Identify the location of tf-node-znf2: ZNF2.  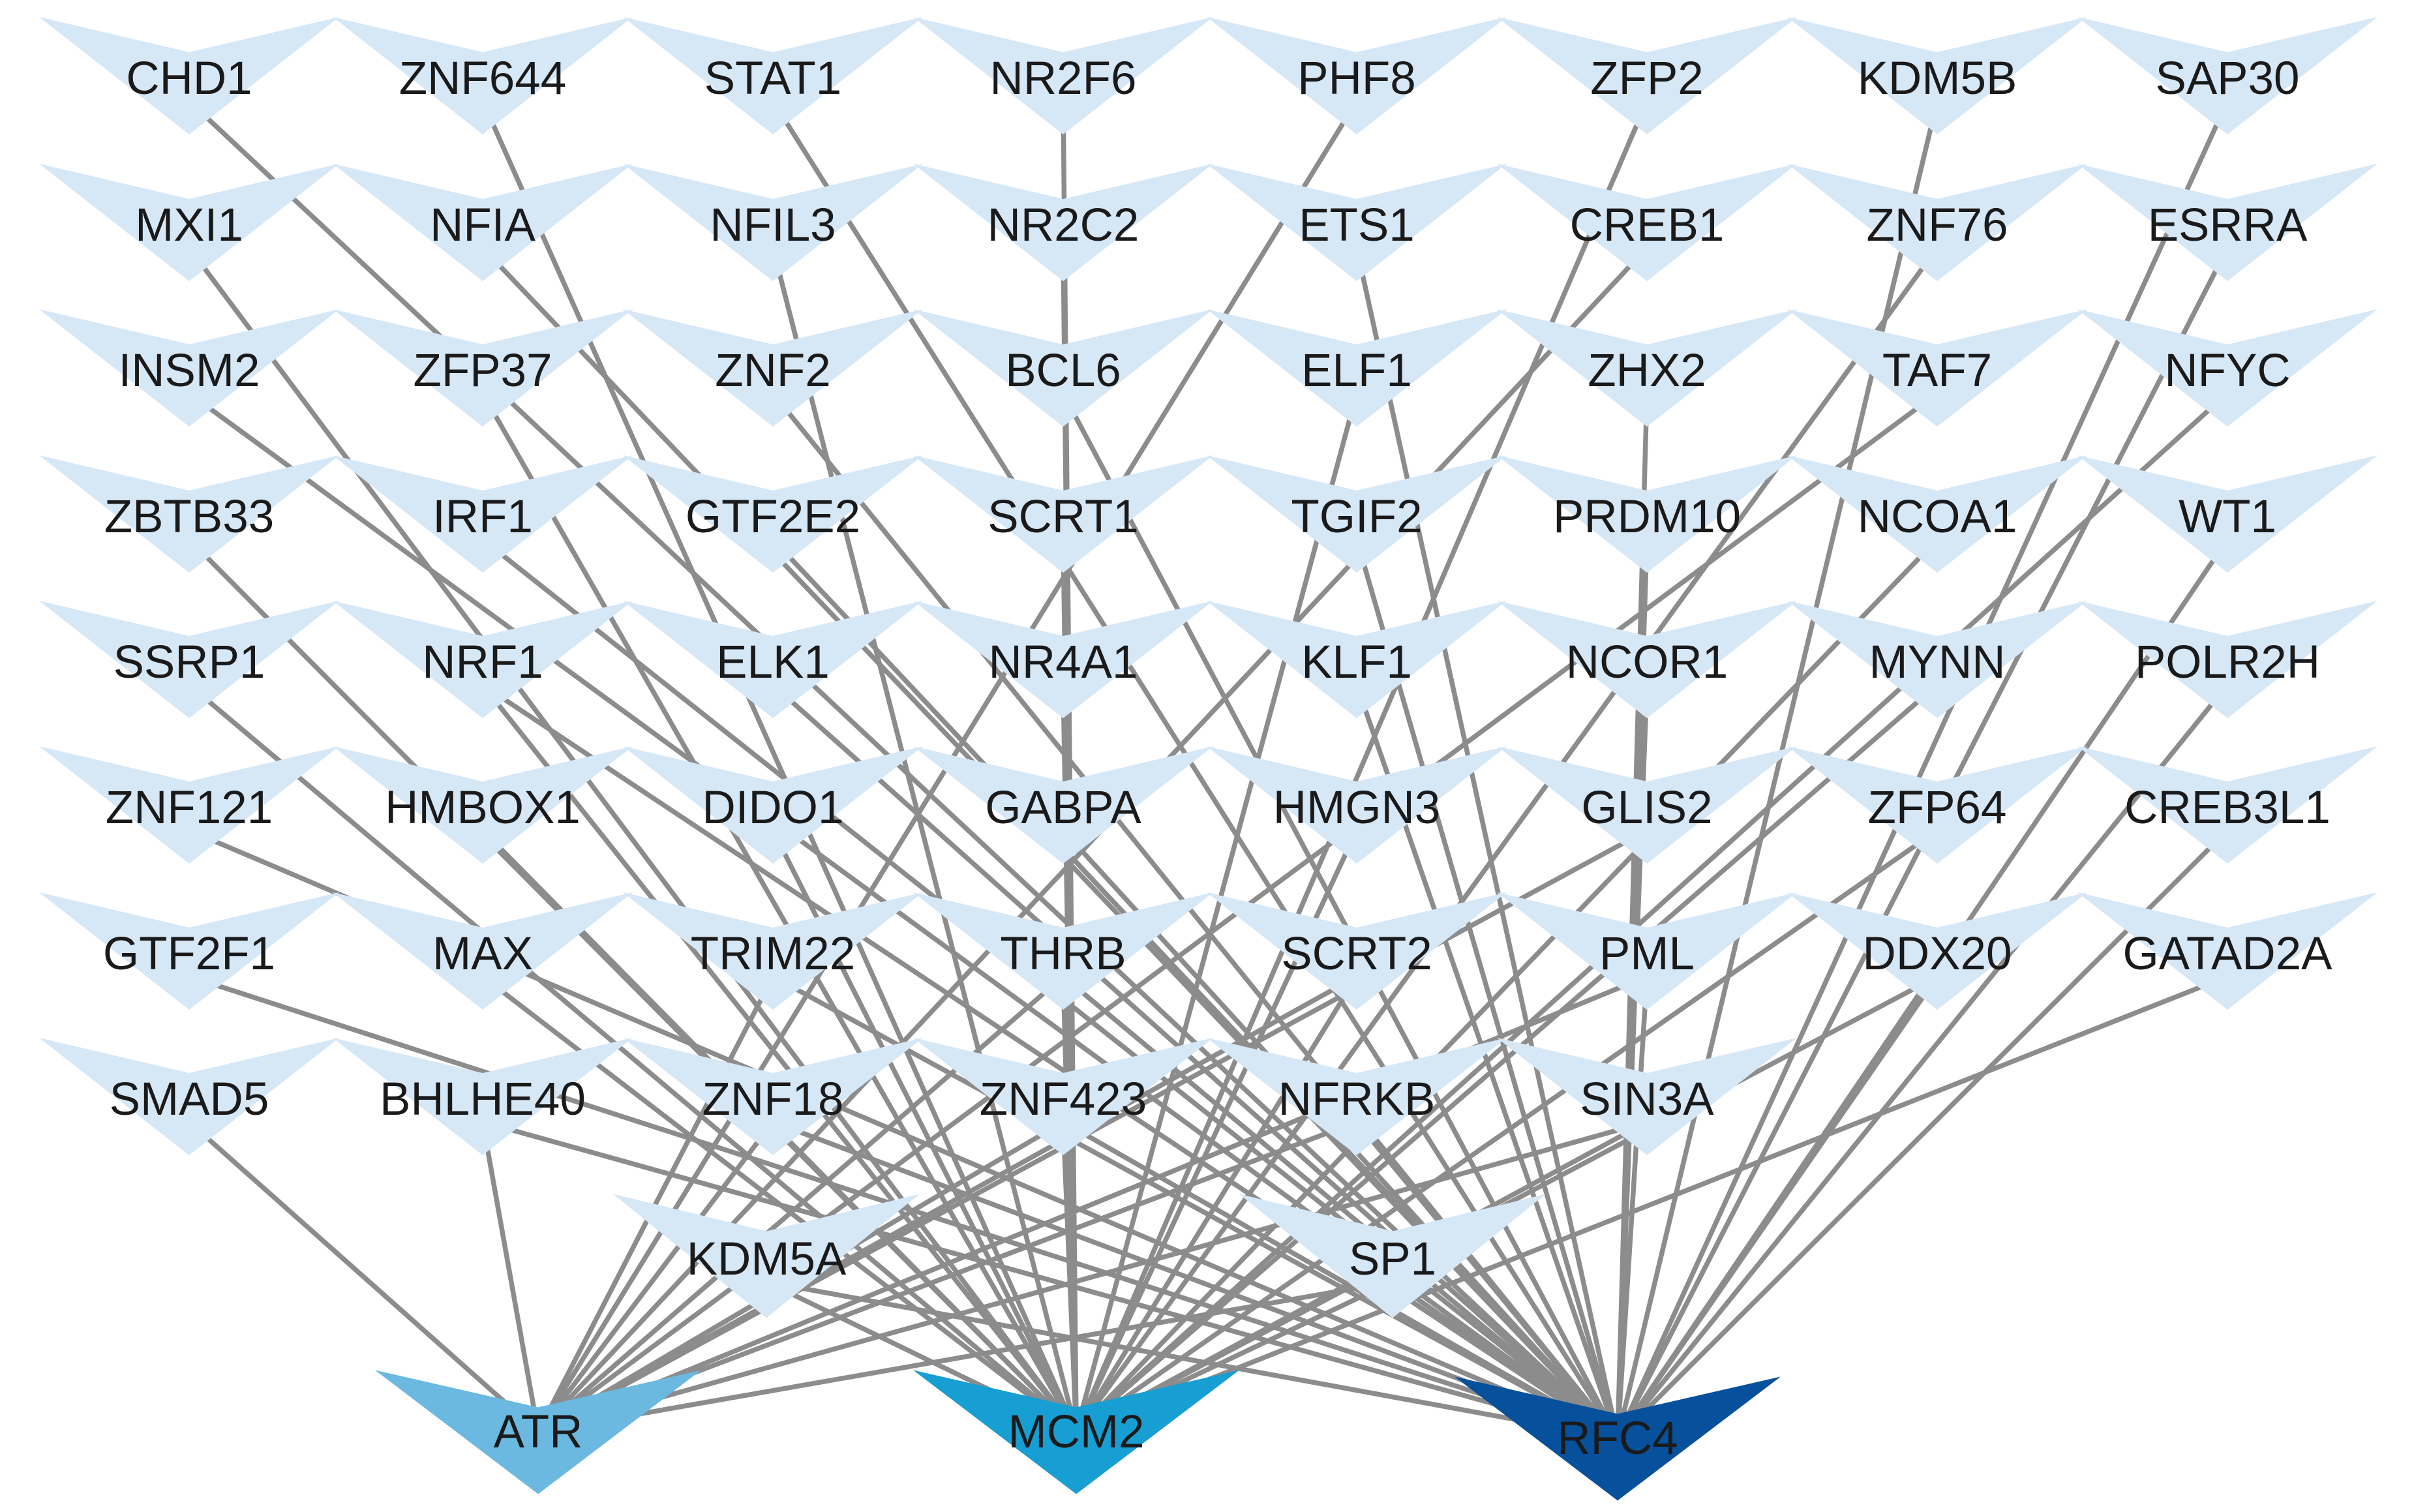
(773, 368).